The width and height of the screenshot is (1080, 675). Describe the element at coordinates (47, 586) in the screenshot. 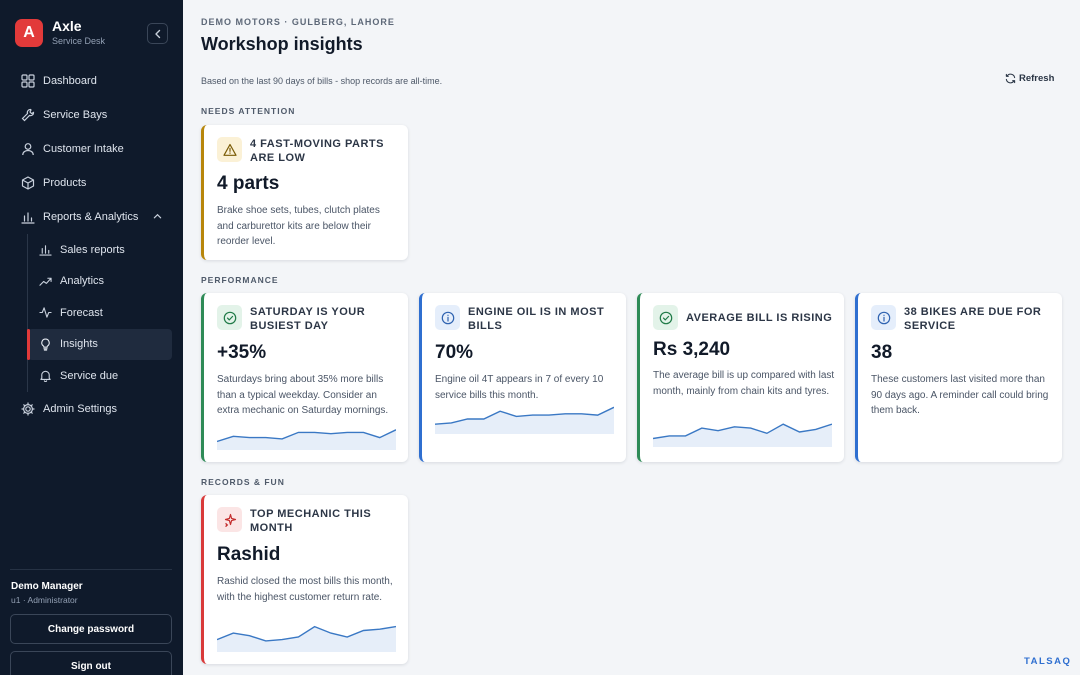

I see `user-name: Demo Manager` at that location.